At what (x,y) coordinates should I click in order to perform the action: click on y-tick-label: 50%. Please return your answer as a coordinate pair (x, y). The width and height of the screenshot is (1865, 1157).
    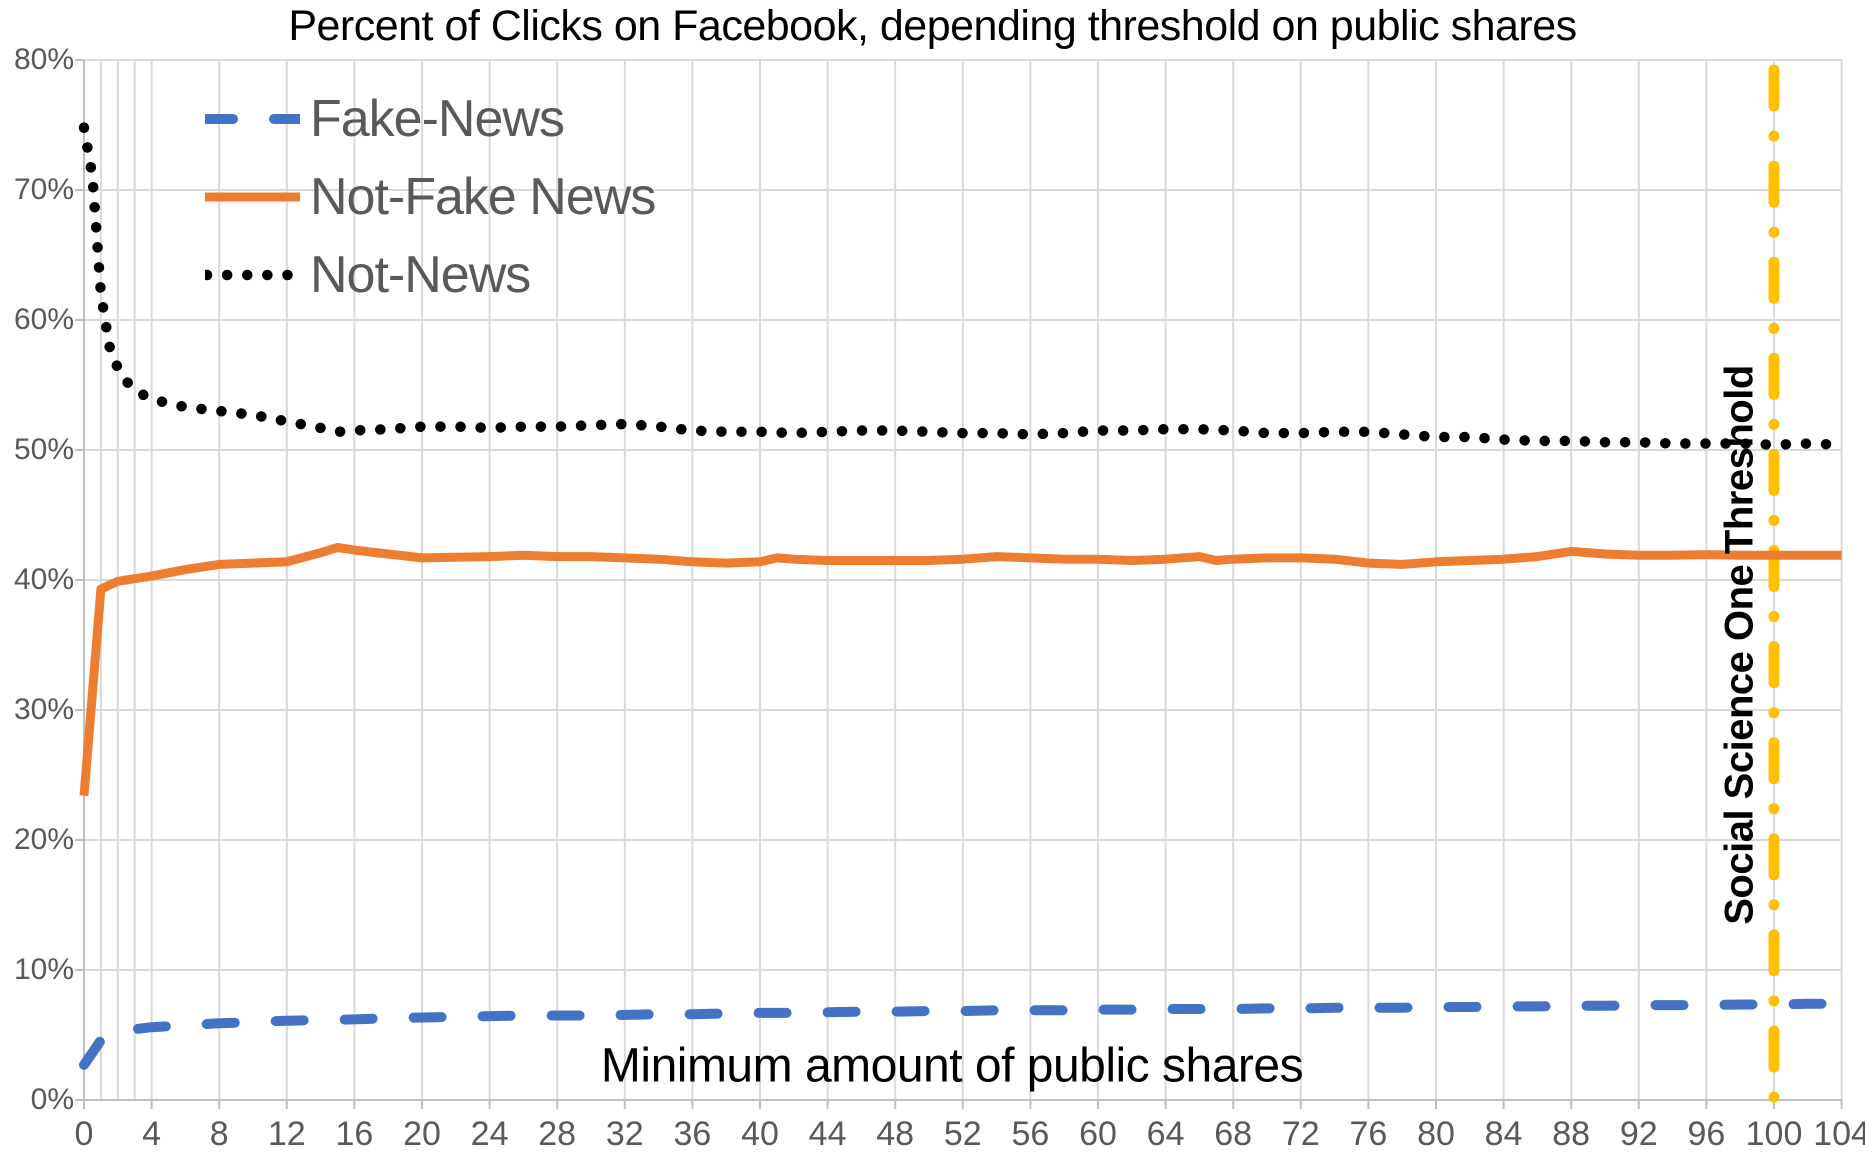
    Looking at the image, I should click on (43, 449).